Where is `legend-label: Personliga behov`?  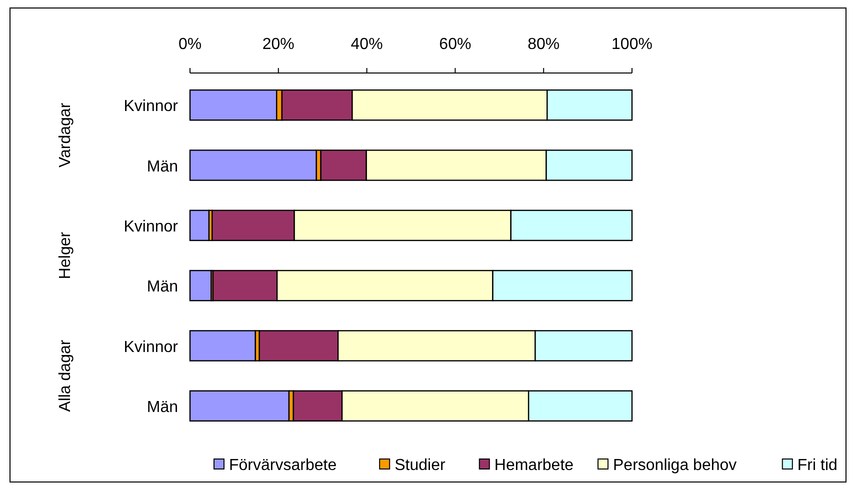
legend-label: Personliga behov is located at coordinates (675, 465).